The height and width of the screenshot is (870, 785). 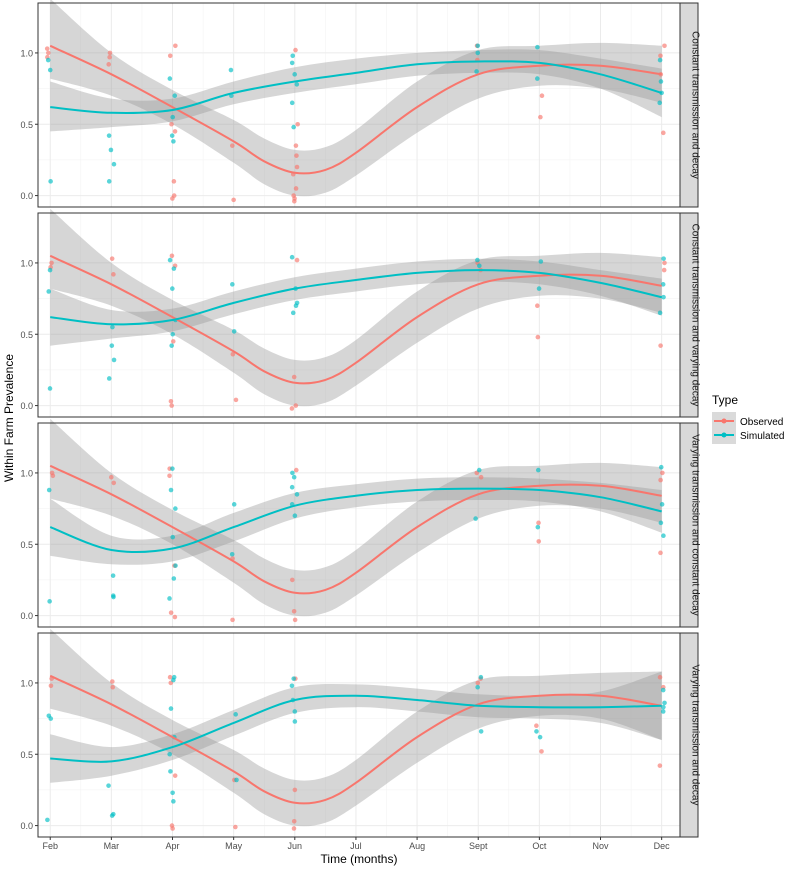 What do you see at coordinates (695, 315) in the screenshot?
I see `facet-strip-label: Constant transmission and varying decay` at bounding box center [695, 315].